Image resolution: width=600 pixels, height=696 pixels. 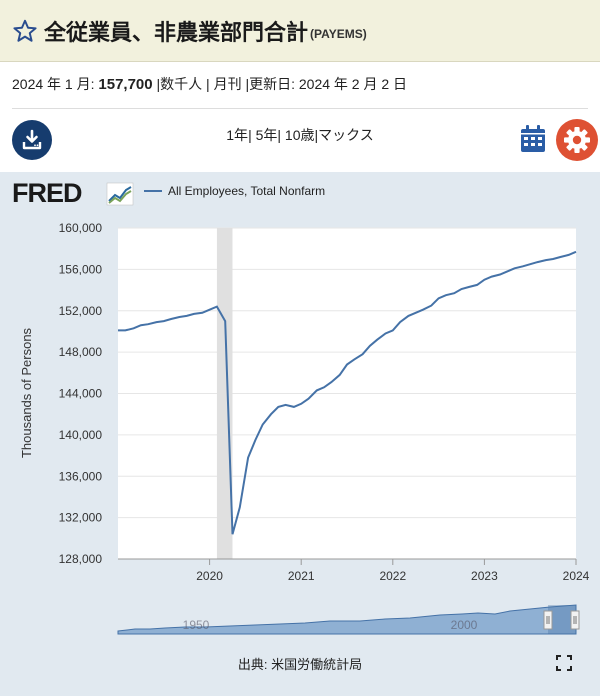 I want to click on observation-meta: 2024 年 1 月: 157,700 |数千人 | 月刊 |更新日, so click(x=209, y=84).